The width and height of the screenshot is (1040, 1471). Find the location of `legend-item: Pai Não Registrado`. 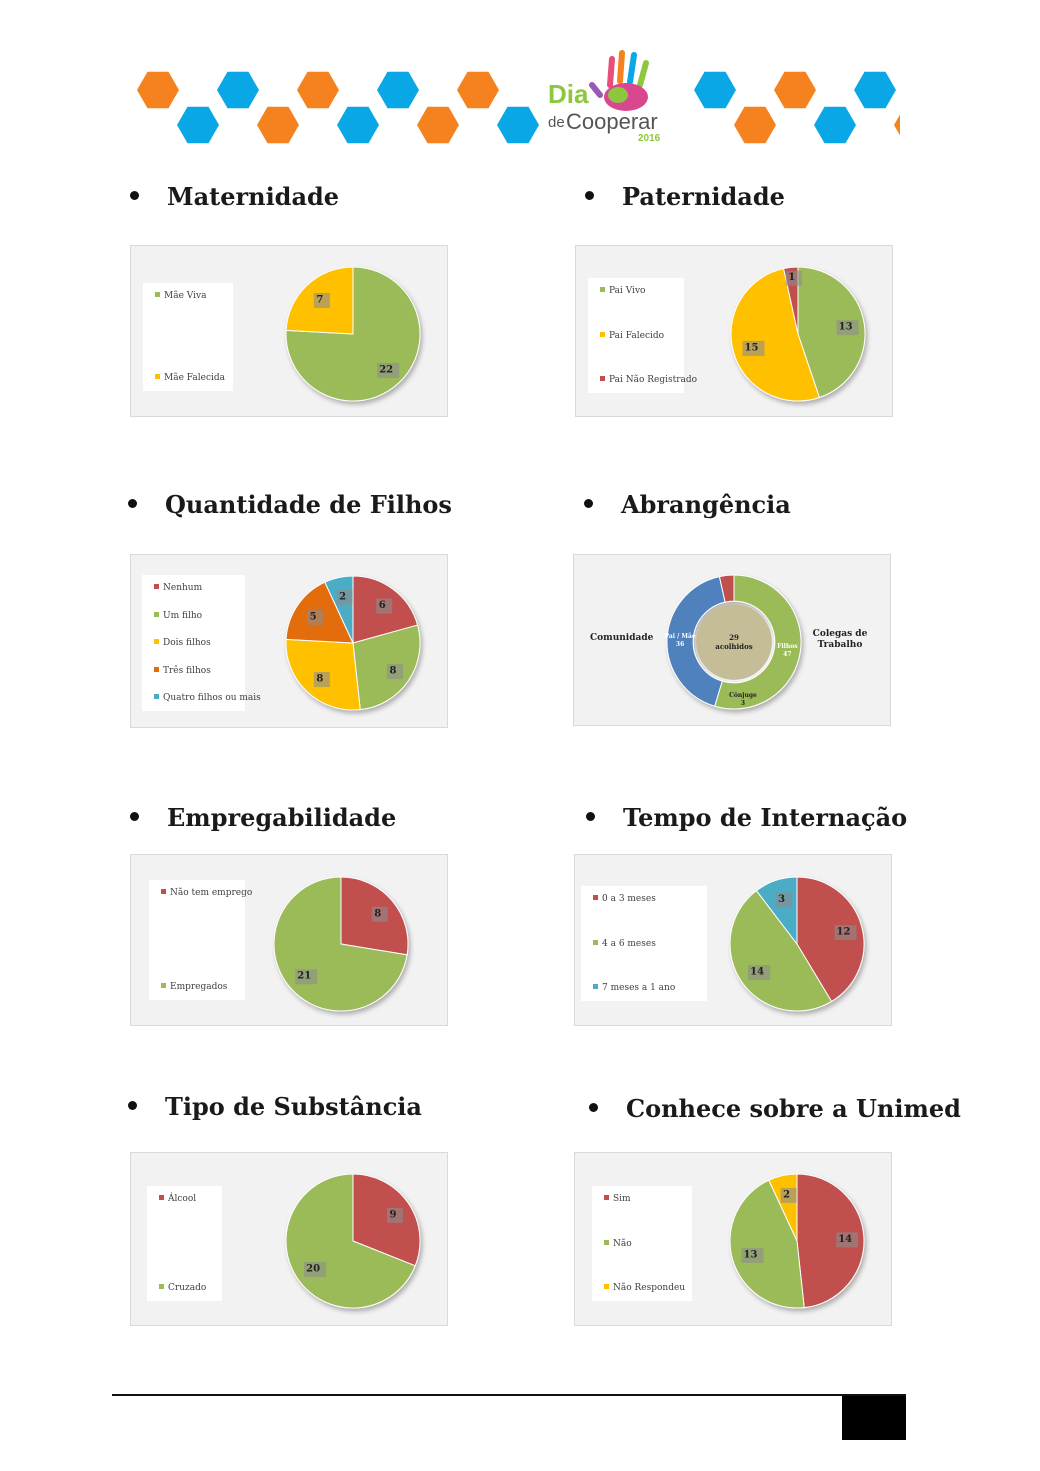

legend-item: Pai Não Registrado is located at coordinates (648, 380).